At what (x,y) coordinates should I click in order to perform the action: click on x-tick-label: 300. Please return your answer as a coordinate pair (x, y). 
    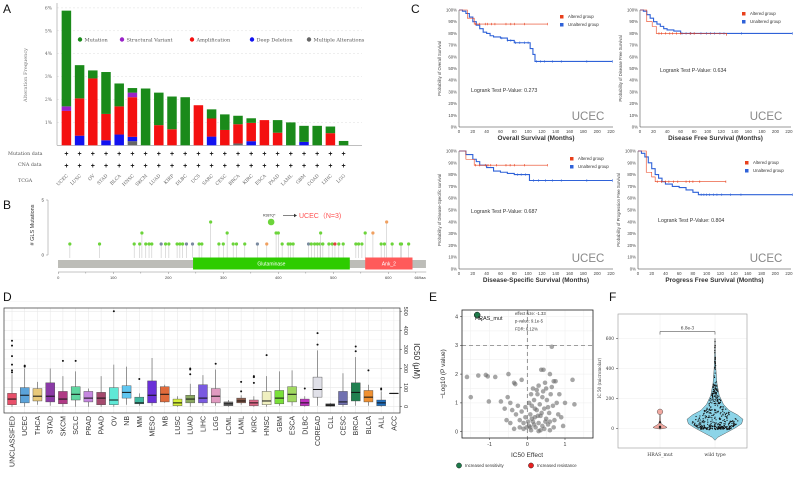
    Looking at the image, I should click on (223, 277).